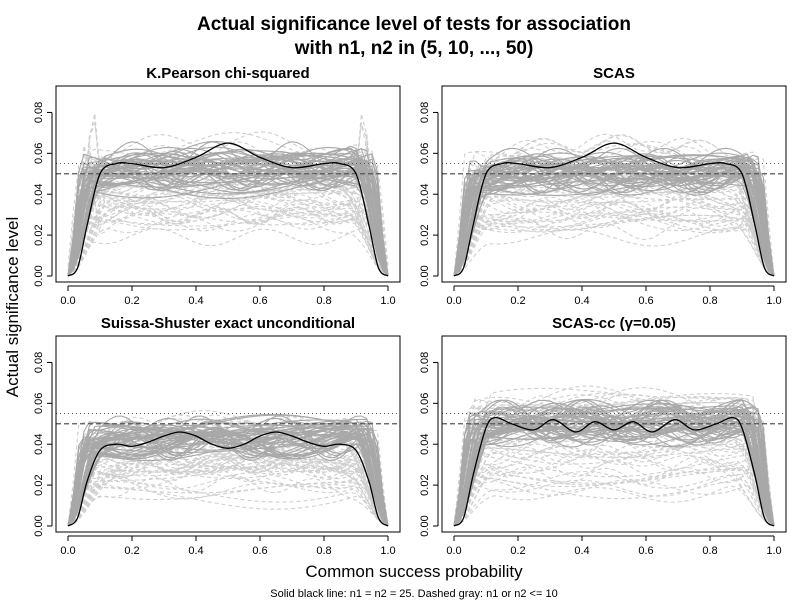 This screenshot has width=800, height=600. Describe the element at coordinates (39, 275) in the screenshot. I see `y-tick-label: 0.00` at that location.